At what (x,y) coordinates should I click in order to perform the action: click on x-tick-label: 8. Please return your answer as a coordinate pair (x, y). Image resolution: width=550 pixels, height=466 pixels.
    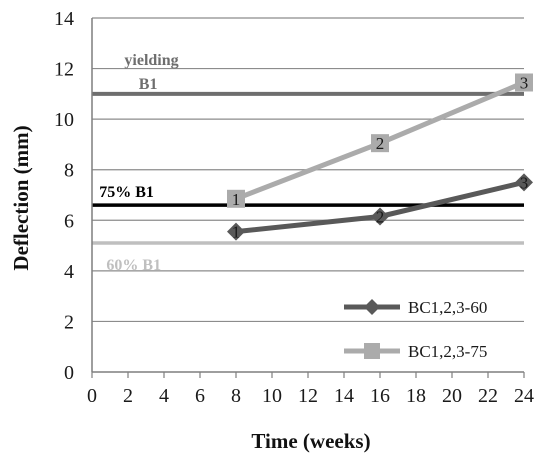
    Looking at the image, I should click on (236, 396).